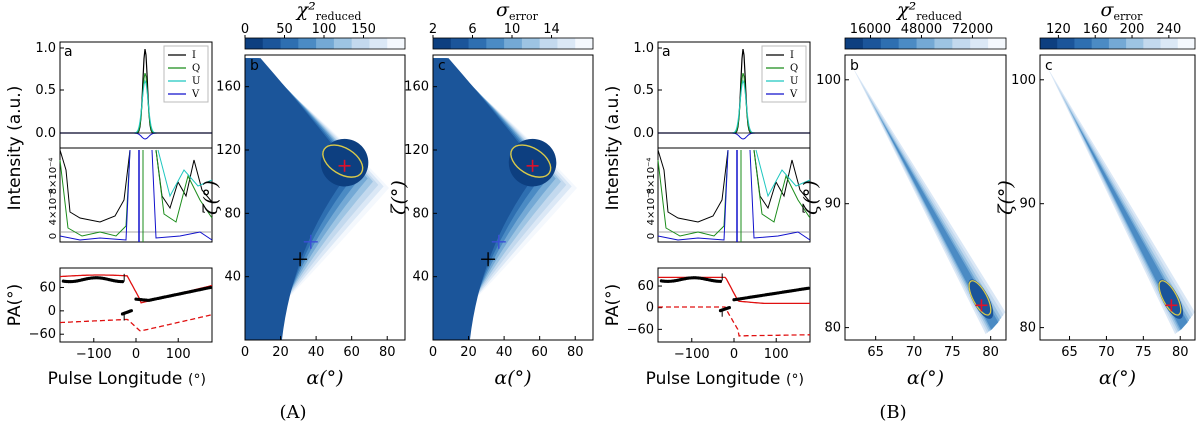 This screenshot has width=1200, height=430. What do you see at coordinates (1168, 29) in the screenshot?
I see `colorbar-tick-label: 240` at bounding box center [1168, 29].